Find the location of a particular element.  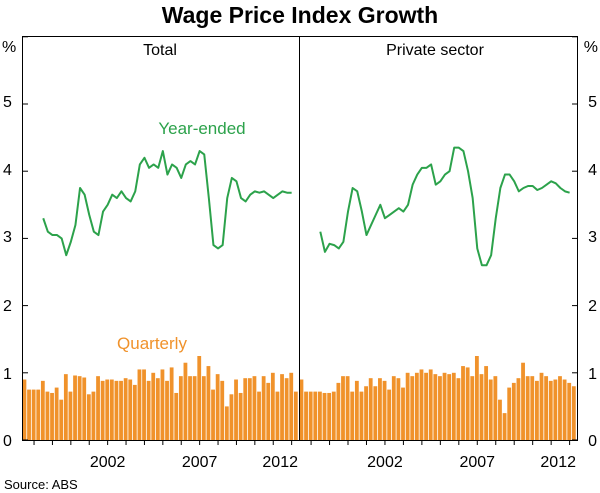

y-tick-label: 1 is located at coordinates (7, 374).